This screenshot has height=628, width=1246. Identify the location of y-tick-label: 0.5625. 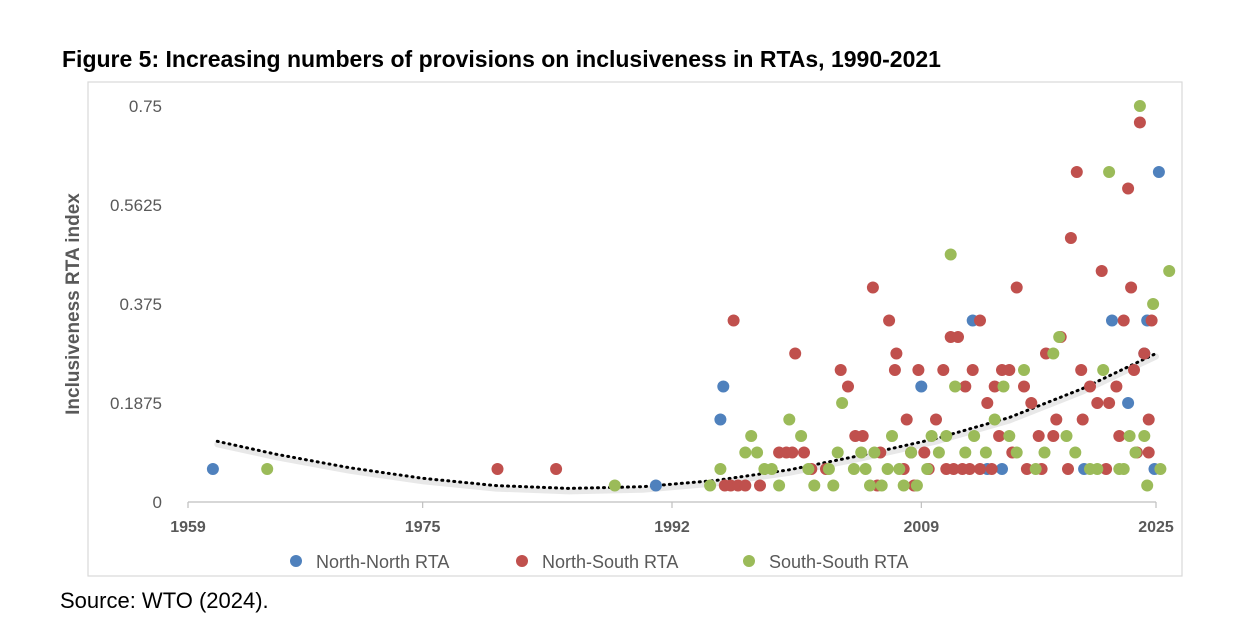
(136, 205).